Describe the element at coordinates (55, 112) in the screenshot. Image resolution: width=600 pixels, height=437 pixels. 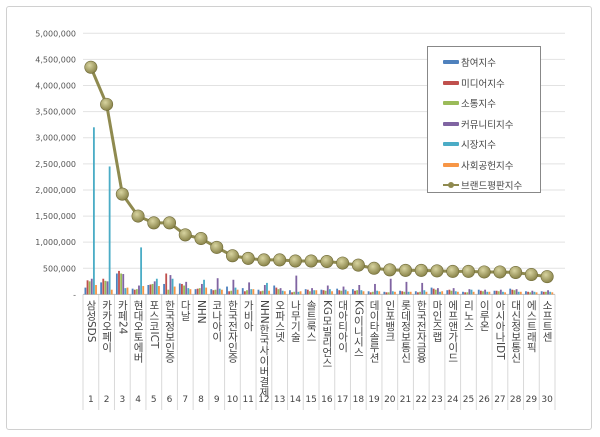
I see `y-tick-label: 3,500,000` at that location.